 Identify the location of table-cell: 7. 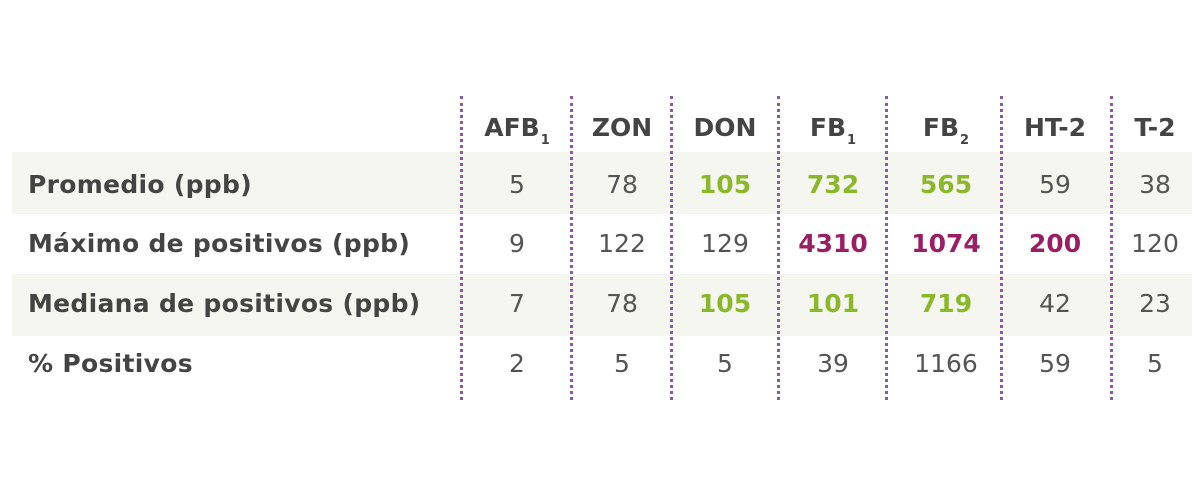
(517, 303).